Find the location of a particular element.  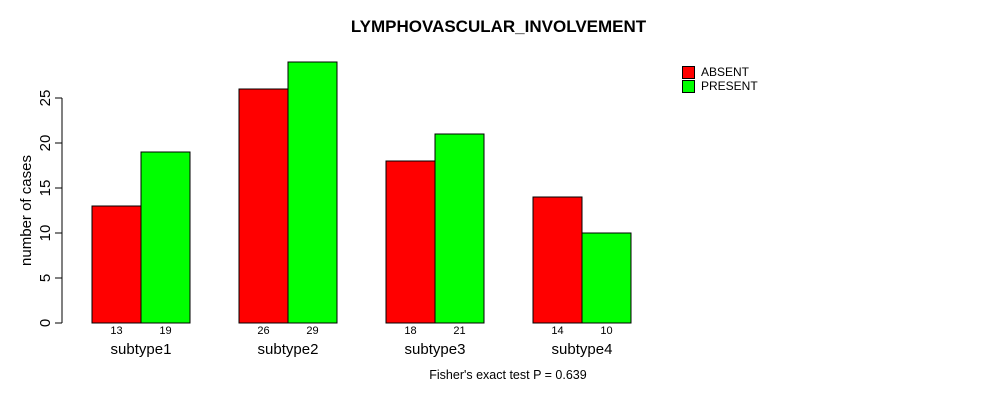

legend-swatch-absent is located at coordinates (688, 72).